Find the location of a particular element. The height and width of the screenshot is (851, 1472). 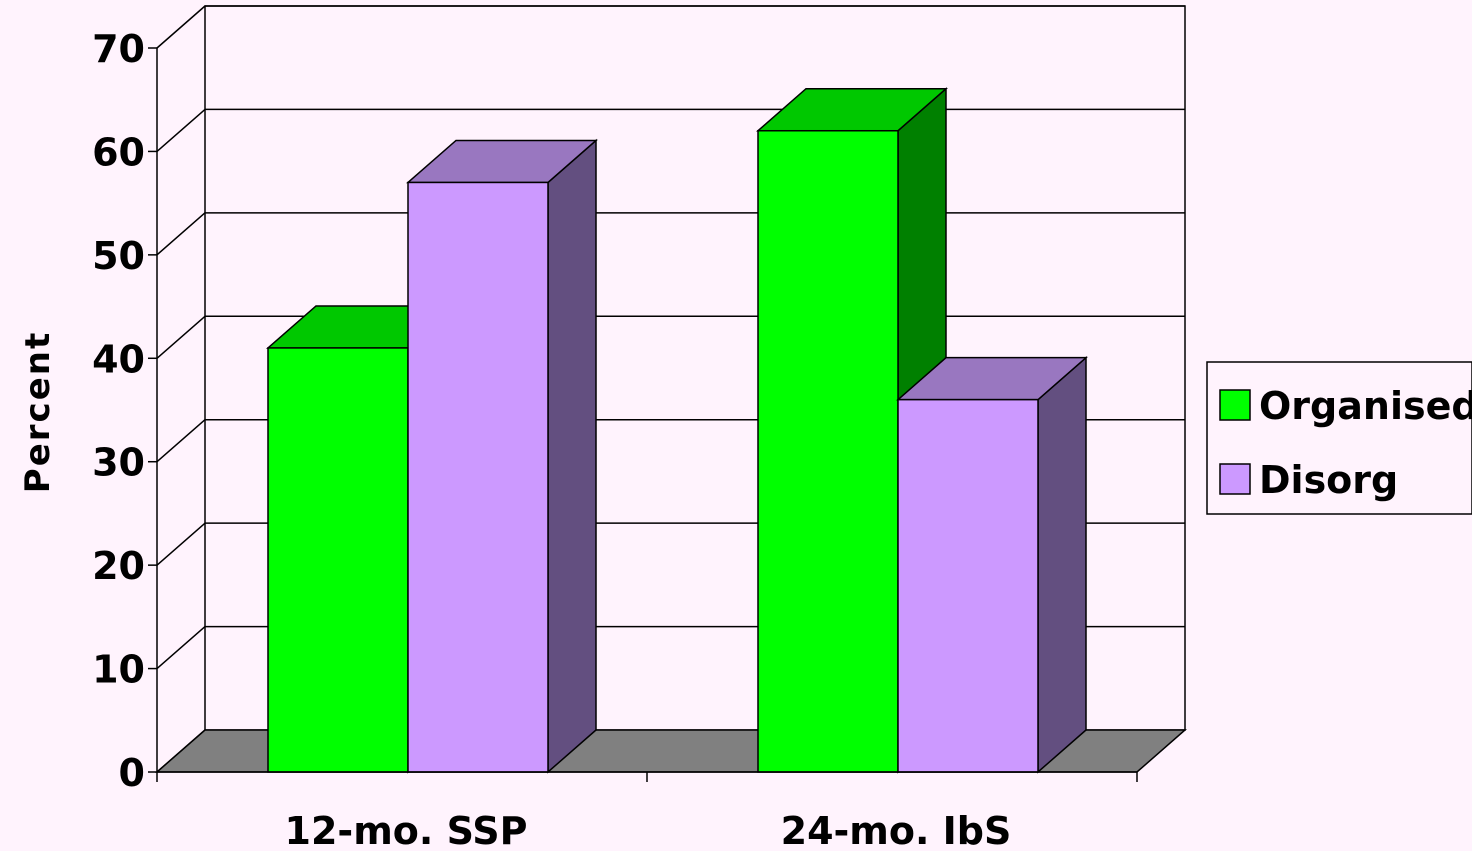

y-tick-label: 30 is located at coordinates (118, 463).